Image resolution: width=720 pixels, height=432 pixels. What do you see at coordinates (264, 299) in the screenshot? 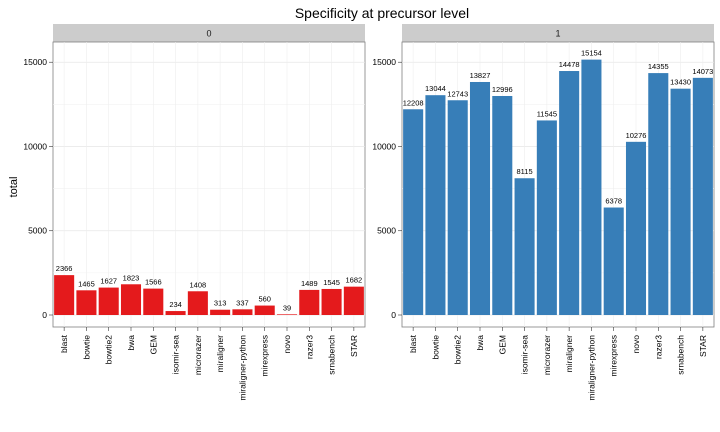
I see `bar-value-label: 560` at bounding box center [264, 299].